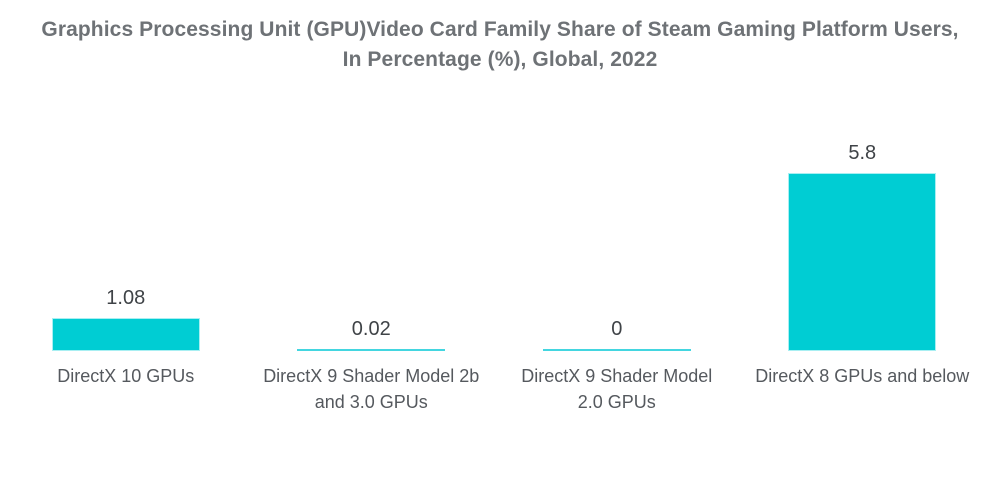  What do you see at coordinates (617, 213) in the screenshot?
I see `bar-column: 0` at bounding box center [617, 213].